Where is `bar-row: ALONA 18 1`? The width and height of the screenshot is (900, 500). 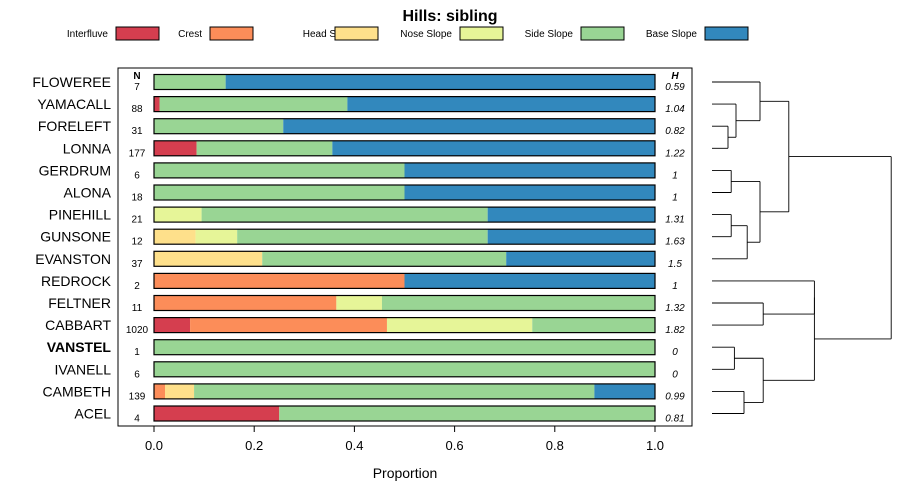
bar-row: ALONA 18 1 is located at coordinates (371, 194).